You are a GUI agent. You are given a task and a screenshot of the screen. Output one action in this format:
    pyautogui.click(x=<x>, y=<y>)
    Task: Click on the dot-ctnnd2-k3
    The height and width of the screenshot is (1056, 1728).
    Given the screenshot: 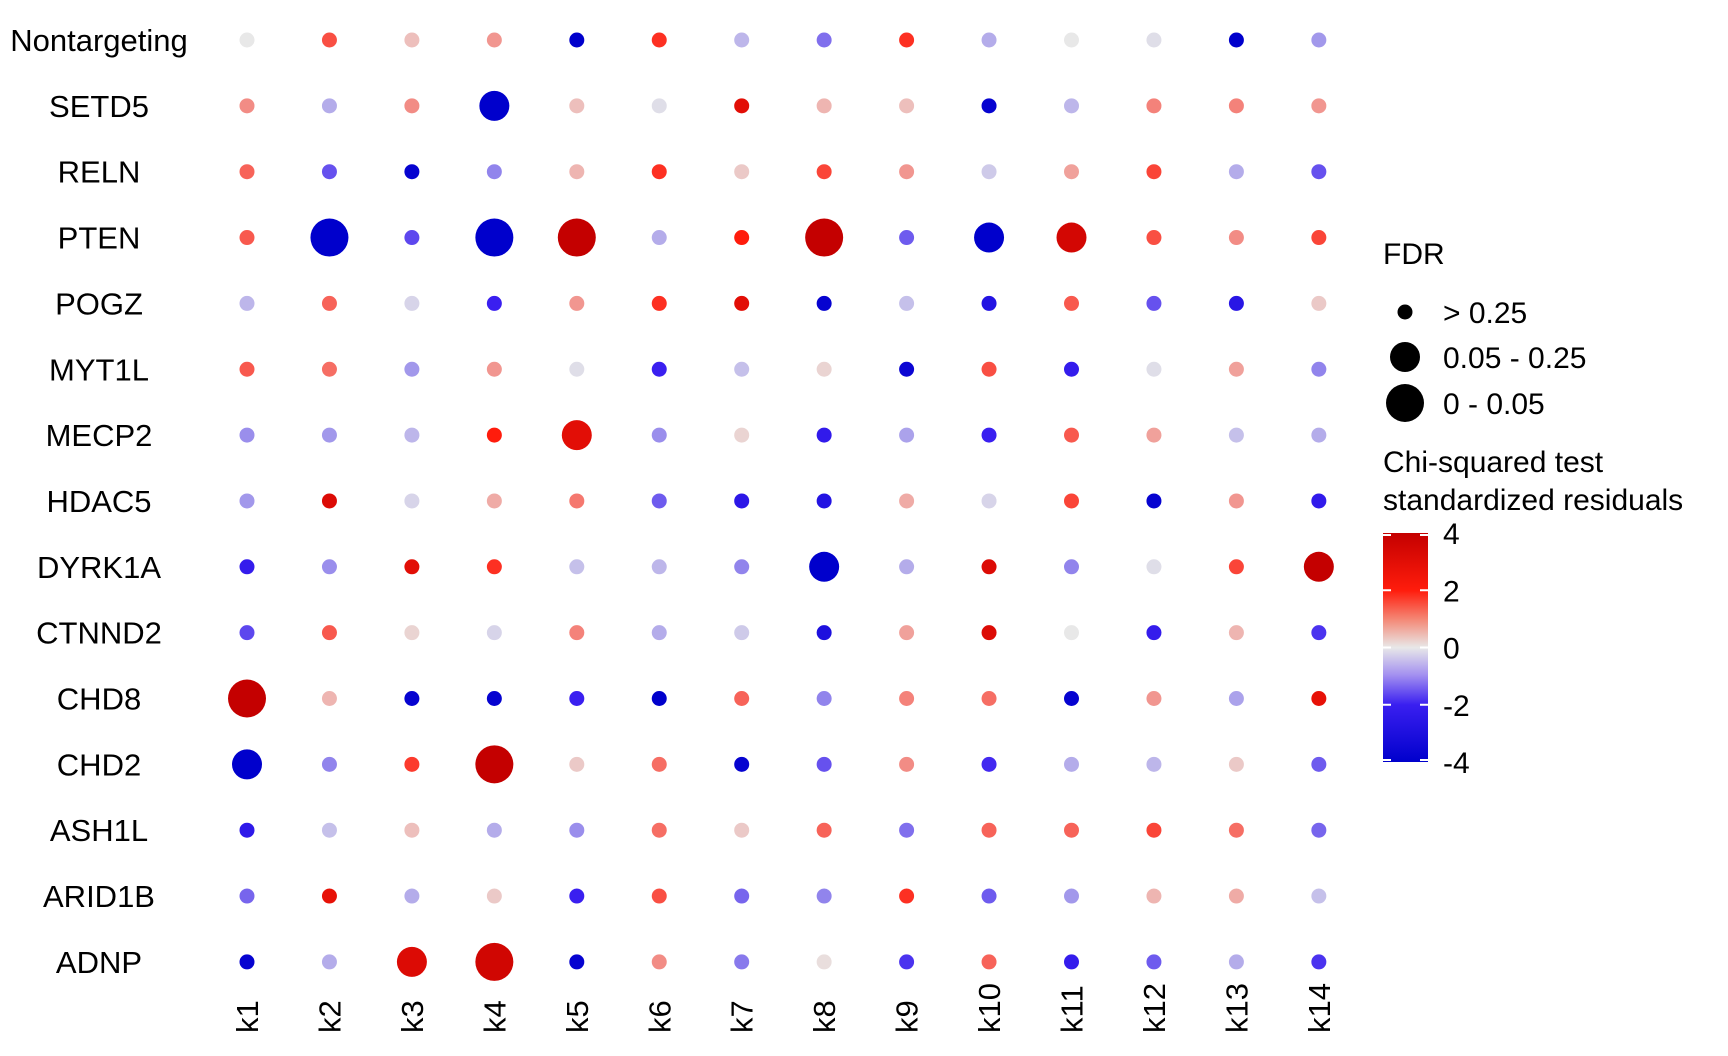 What is the action you would take?
    pyautogui.click(x=412, y=633)
    